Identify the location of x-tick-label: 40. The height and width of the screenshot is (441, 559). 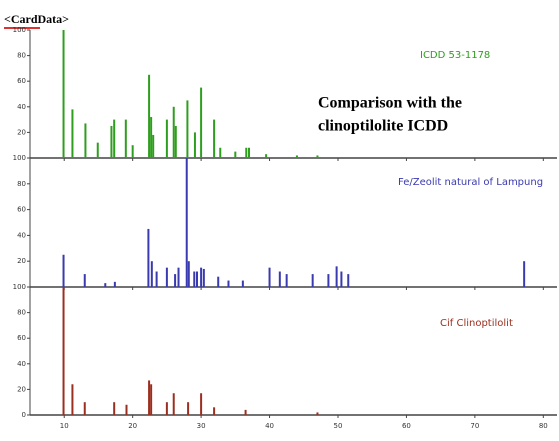
(269, 426).